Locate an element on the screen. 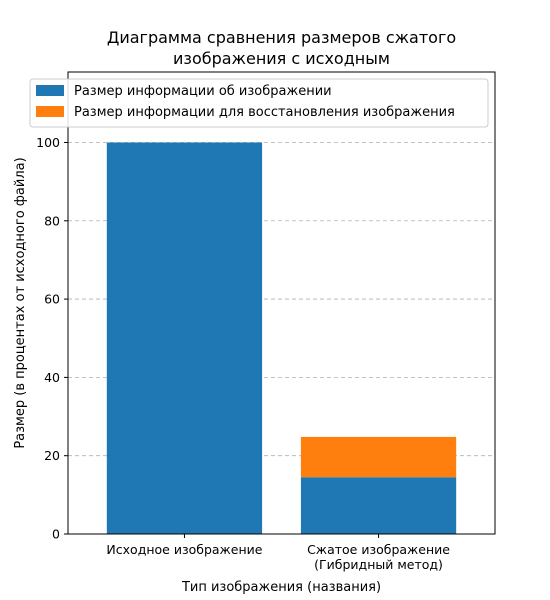 The image size is (550, 600). legend-frame is located at coordinates (259, 103).